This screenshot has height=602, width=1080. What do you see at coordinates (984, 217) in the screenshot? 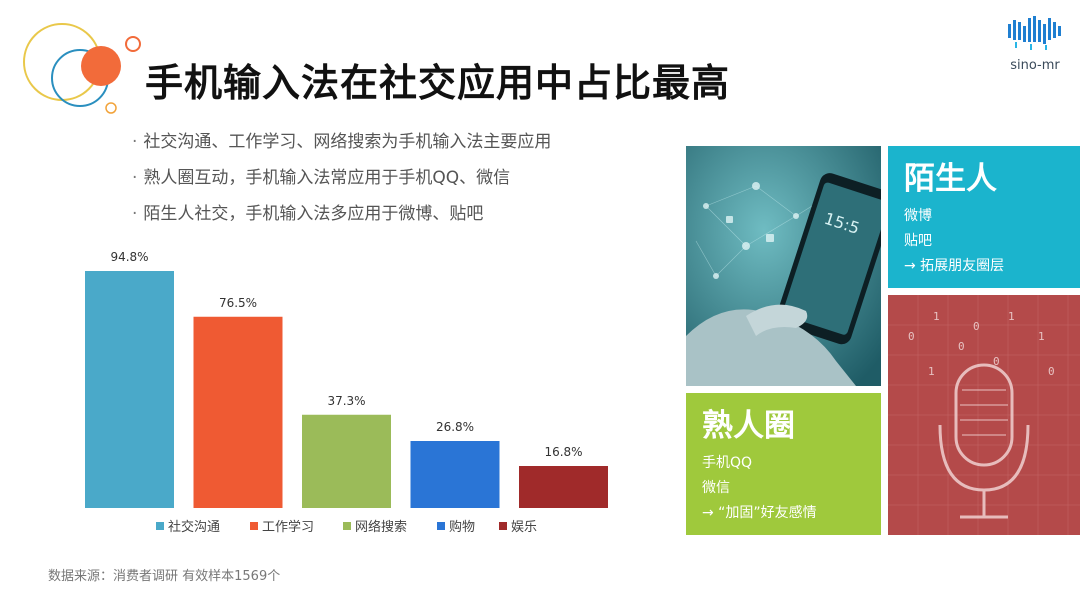
I see `stranger-tile: 陌生人 微博 贴吧 → 拓展朋友圈层` at bounding box center [984, 217].